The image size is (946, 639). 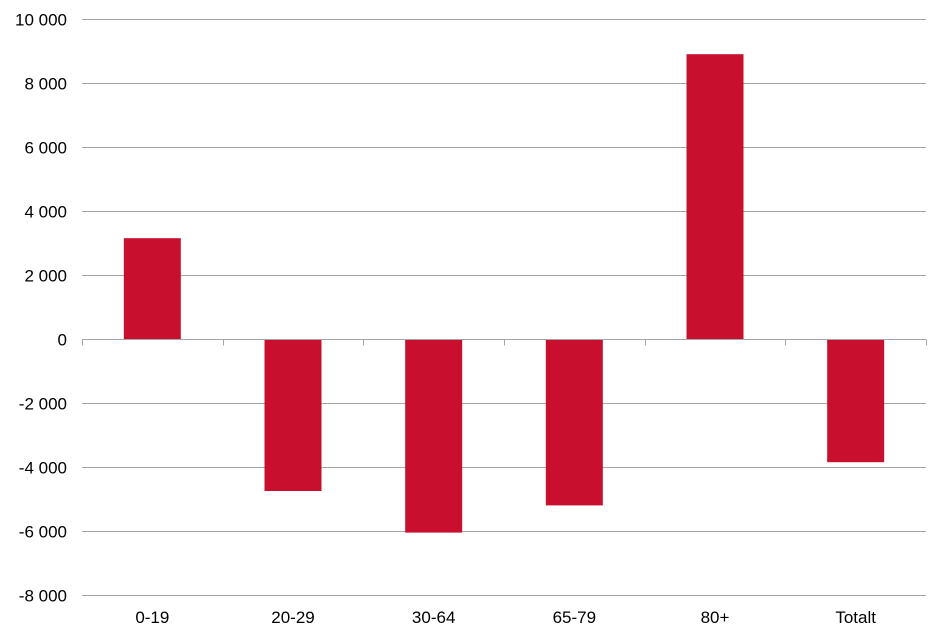 I want to click on x-tick-label: 0-19, so click(x=152, y=617).